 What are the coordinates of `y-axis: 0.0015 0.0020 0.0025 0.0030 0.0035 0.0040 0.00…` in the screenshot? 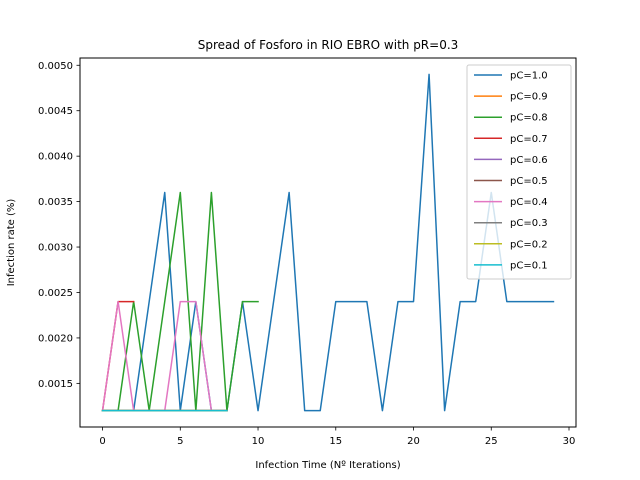 It's located at (59, 225).